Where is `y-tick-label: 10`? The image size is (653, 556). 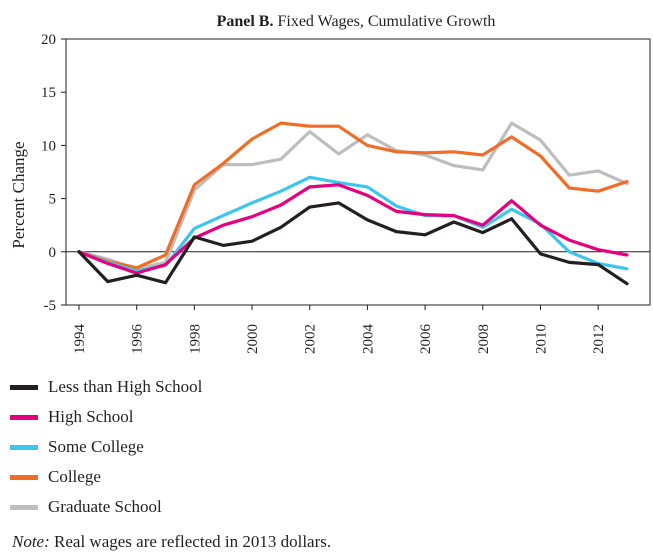
y-tick-label: 10 is located at coordinates (48, 146).